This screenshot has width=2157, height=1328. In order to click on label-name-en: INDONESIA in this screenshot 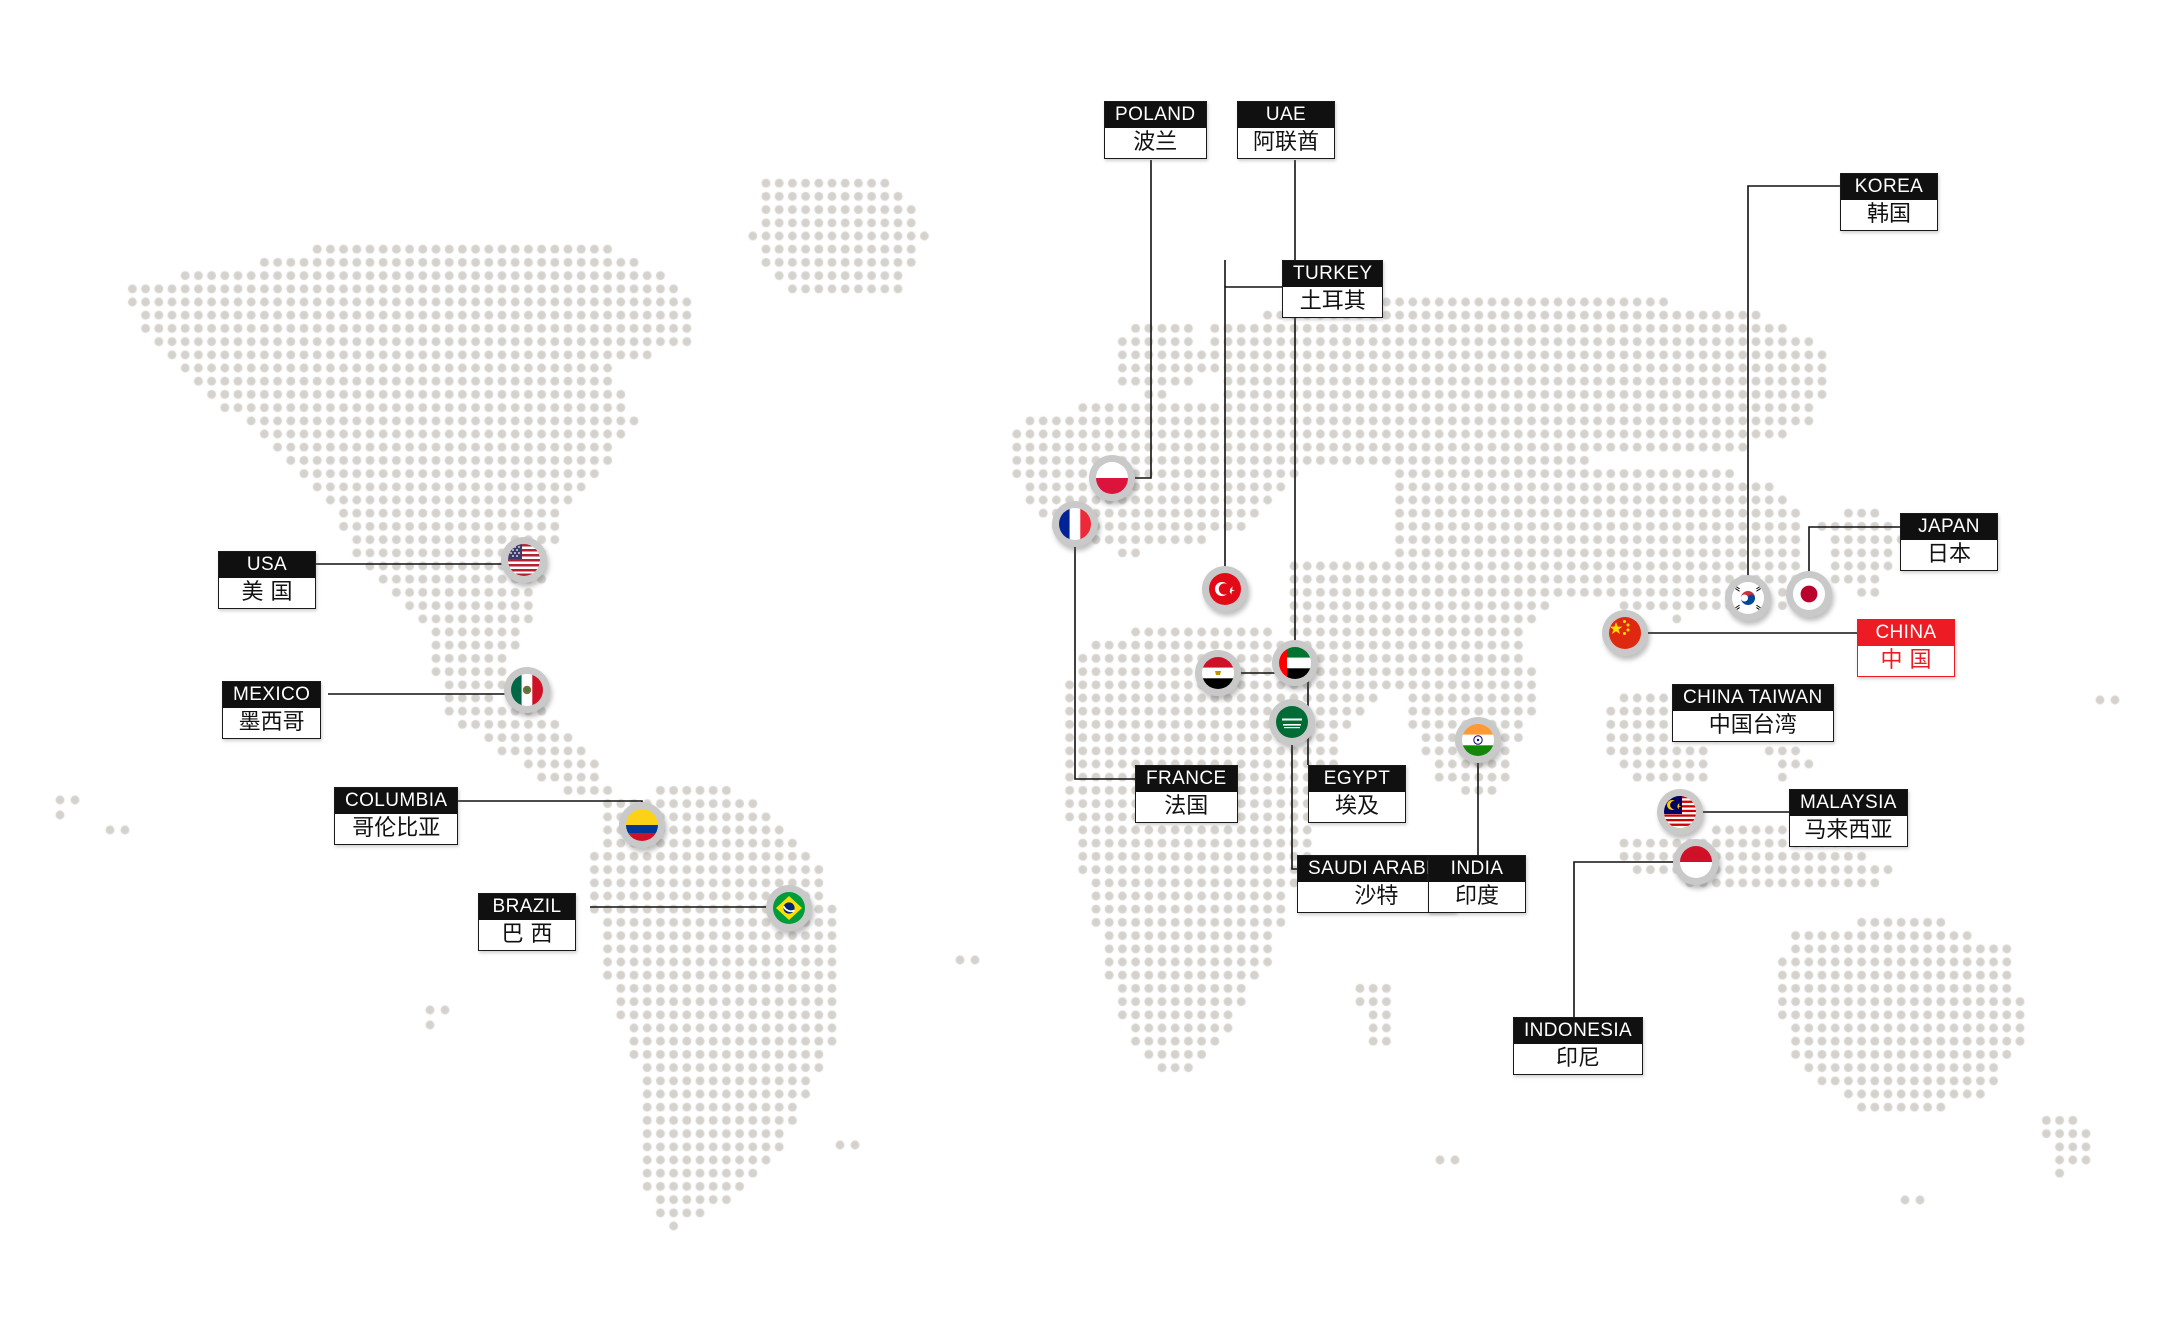, I will do `click(1578, 1031)`.